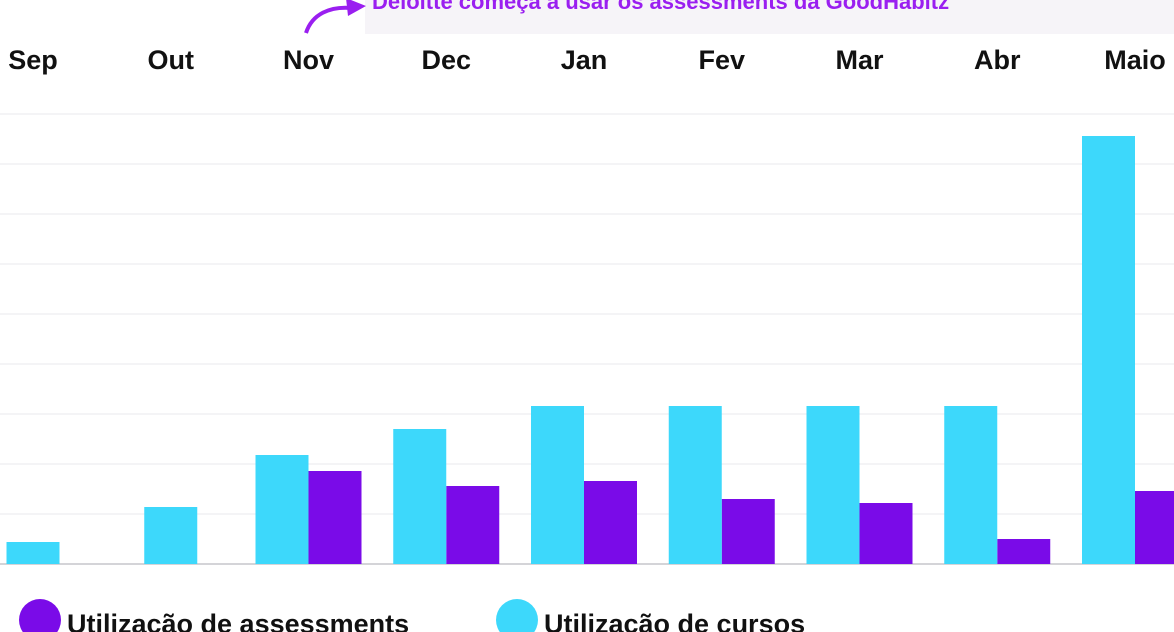  Describe the element at coordinates (328, 19) in the screenshot. I see `annotation-arrow` at that location.